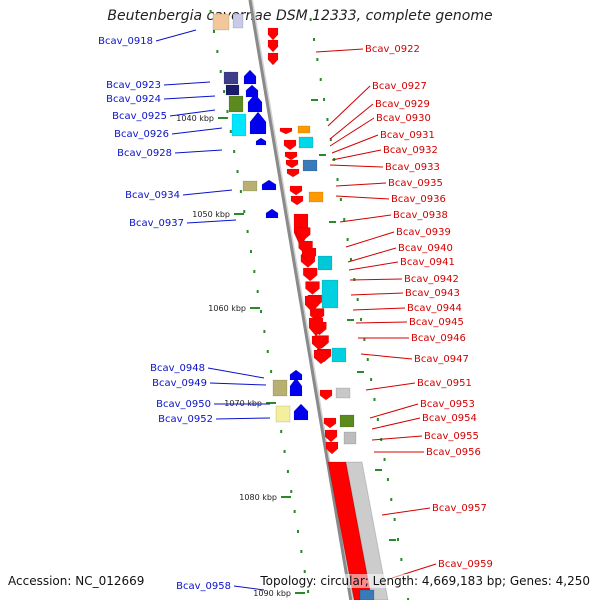 Image resolution: width=600 pixels, height=600 pixels. I want to click on gene-label-bcav-0941: Bcav_0941, so click(427, 262).